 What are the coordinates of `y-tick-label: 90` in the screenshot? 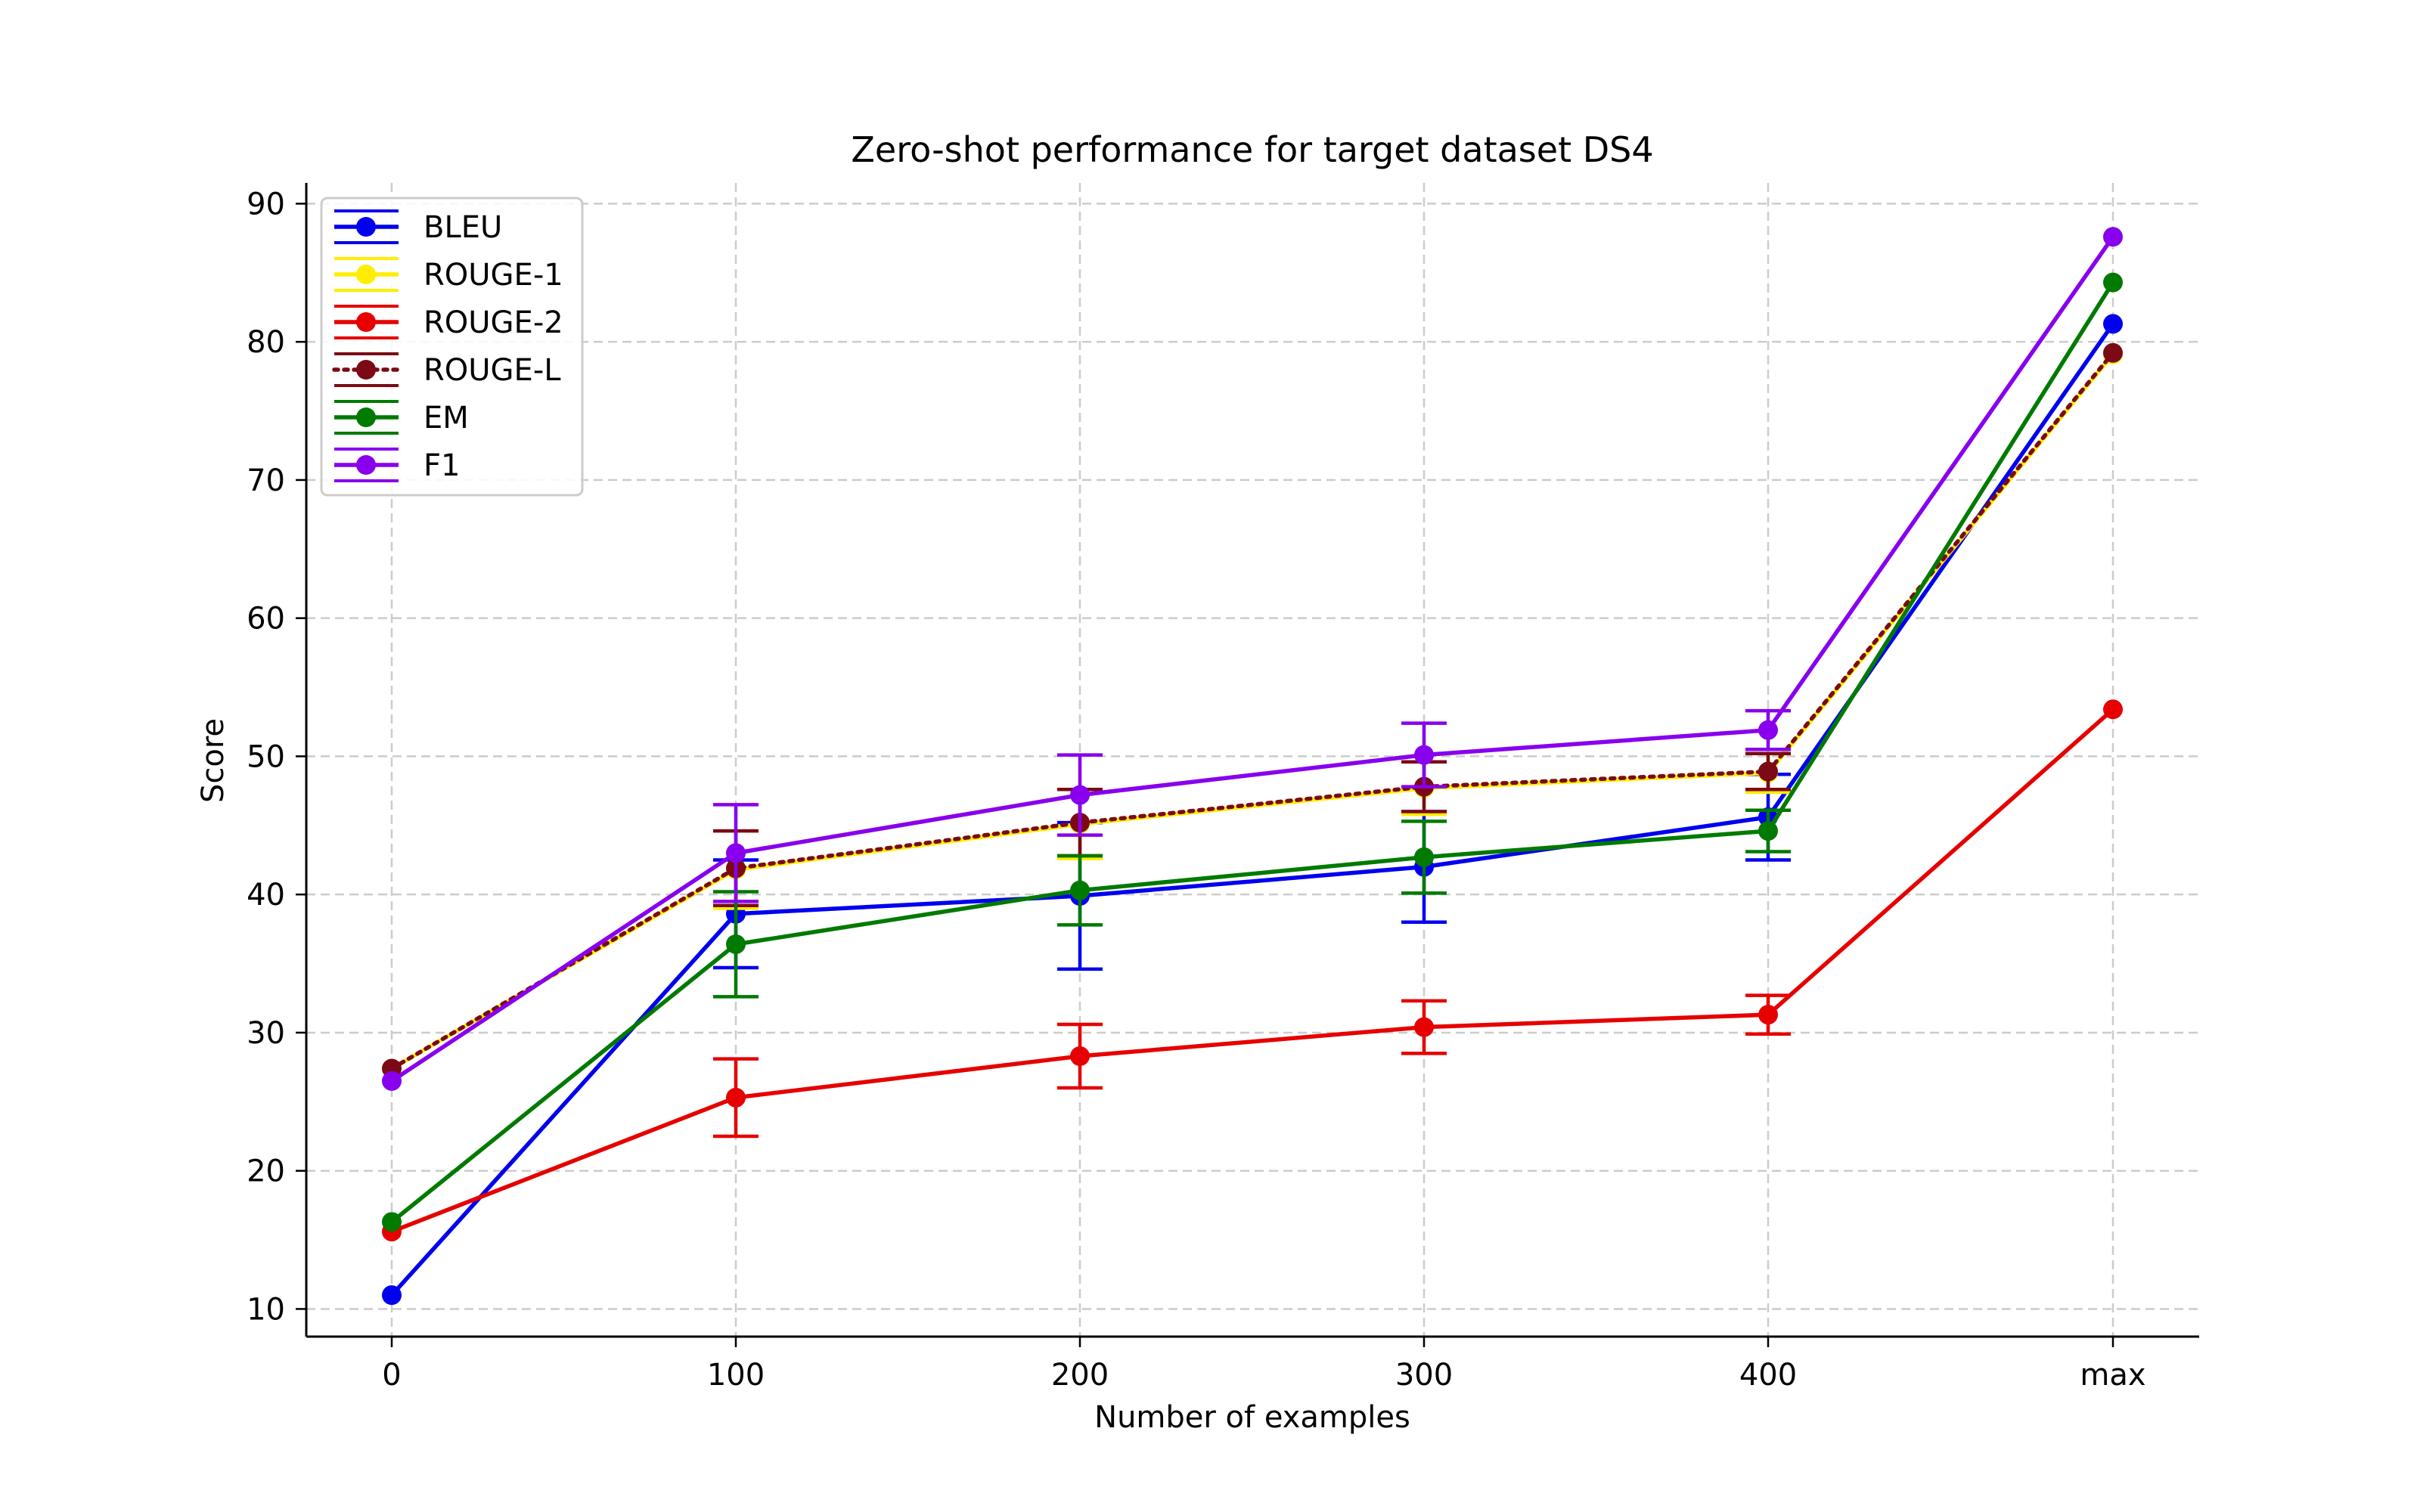 It's located at (266, 205).